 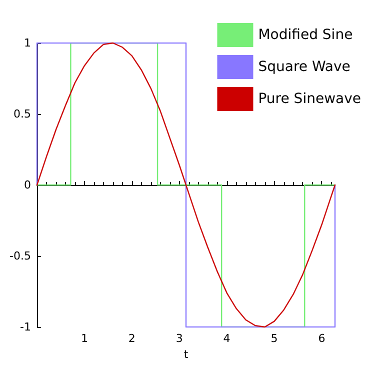 I want to click on y-tick-label: -1, so click(x=25, y=327).